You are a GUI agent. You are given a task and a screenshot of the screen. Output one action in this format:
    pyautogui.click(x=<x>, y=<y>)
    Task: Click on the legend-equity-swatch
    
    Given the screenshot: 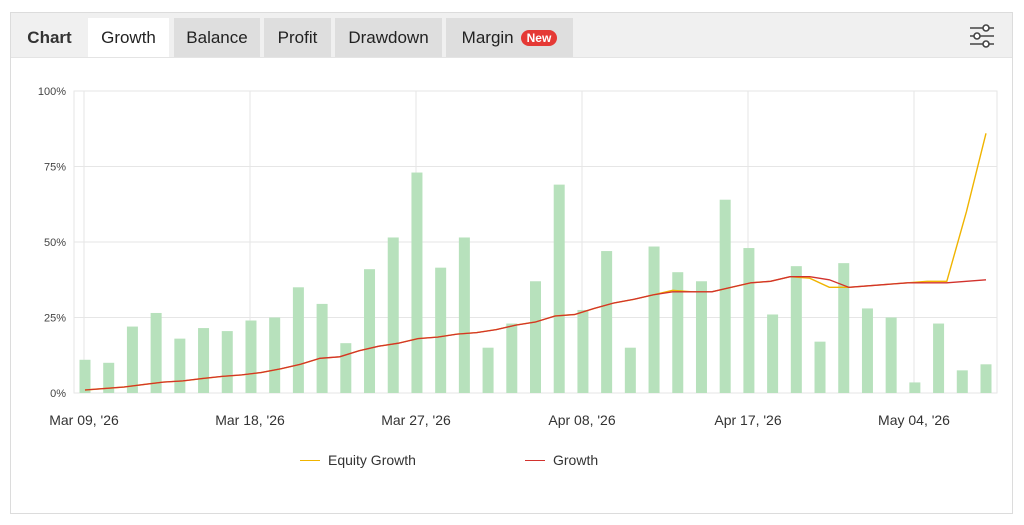 What is the action you would take?
    pyautogui.click(x=310, y=460)
    